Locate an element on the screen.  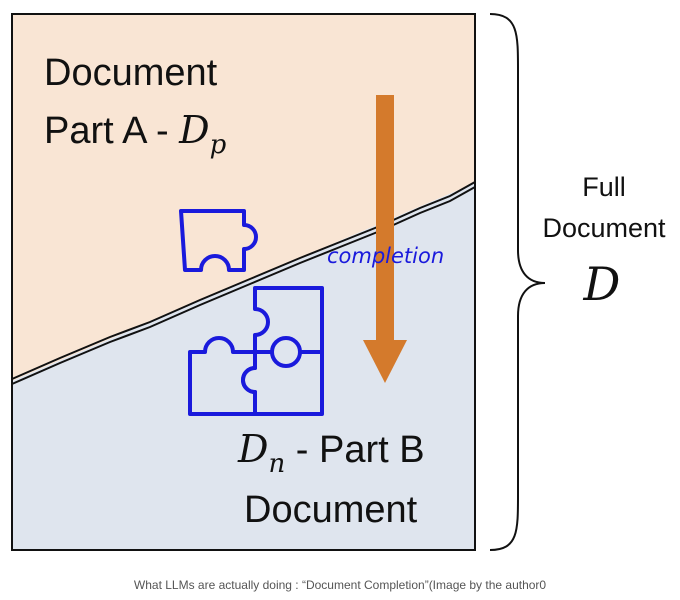
full-document-symbol: D is located at coordinates (602, 284).